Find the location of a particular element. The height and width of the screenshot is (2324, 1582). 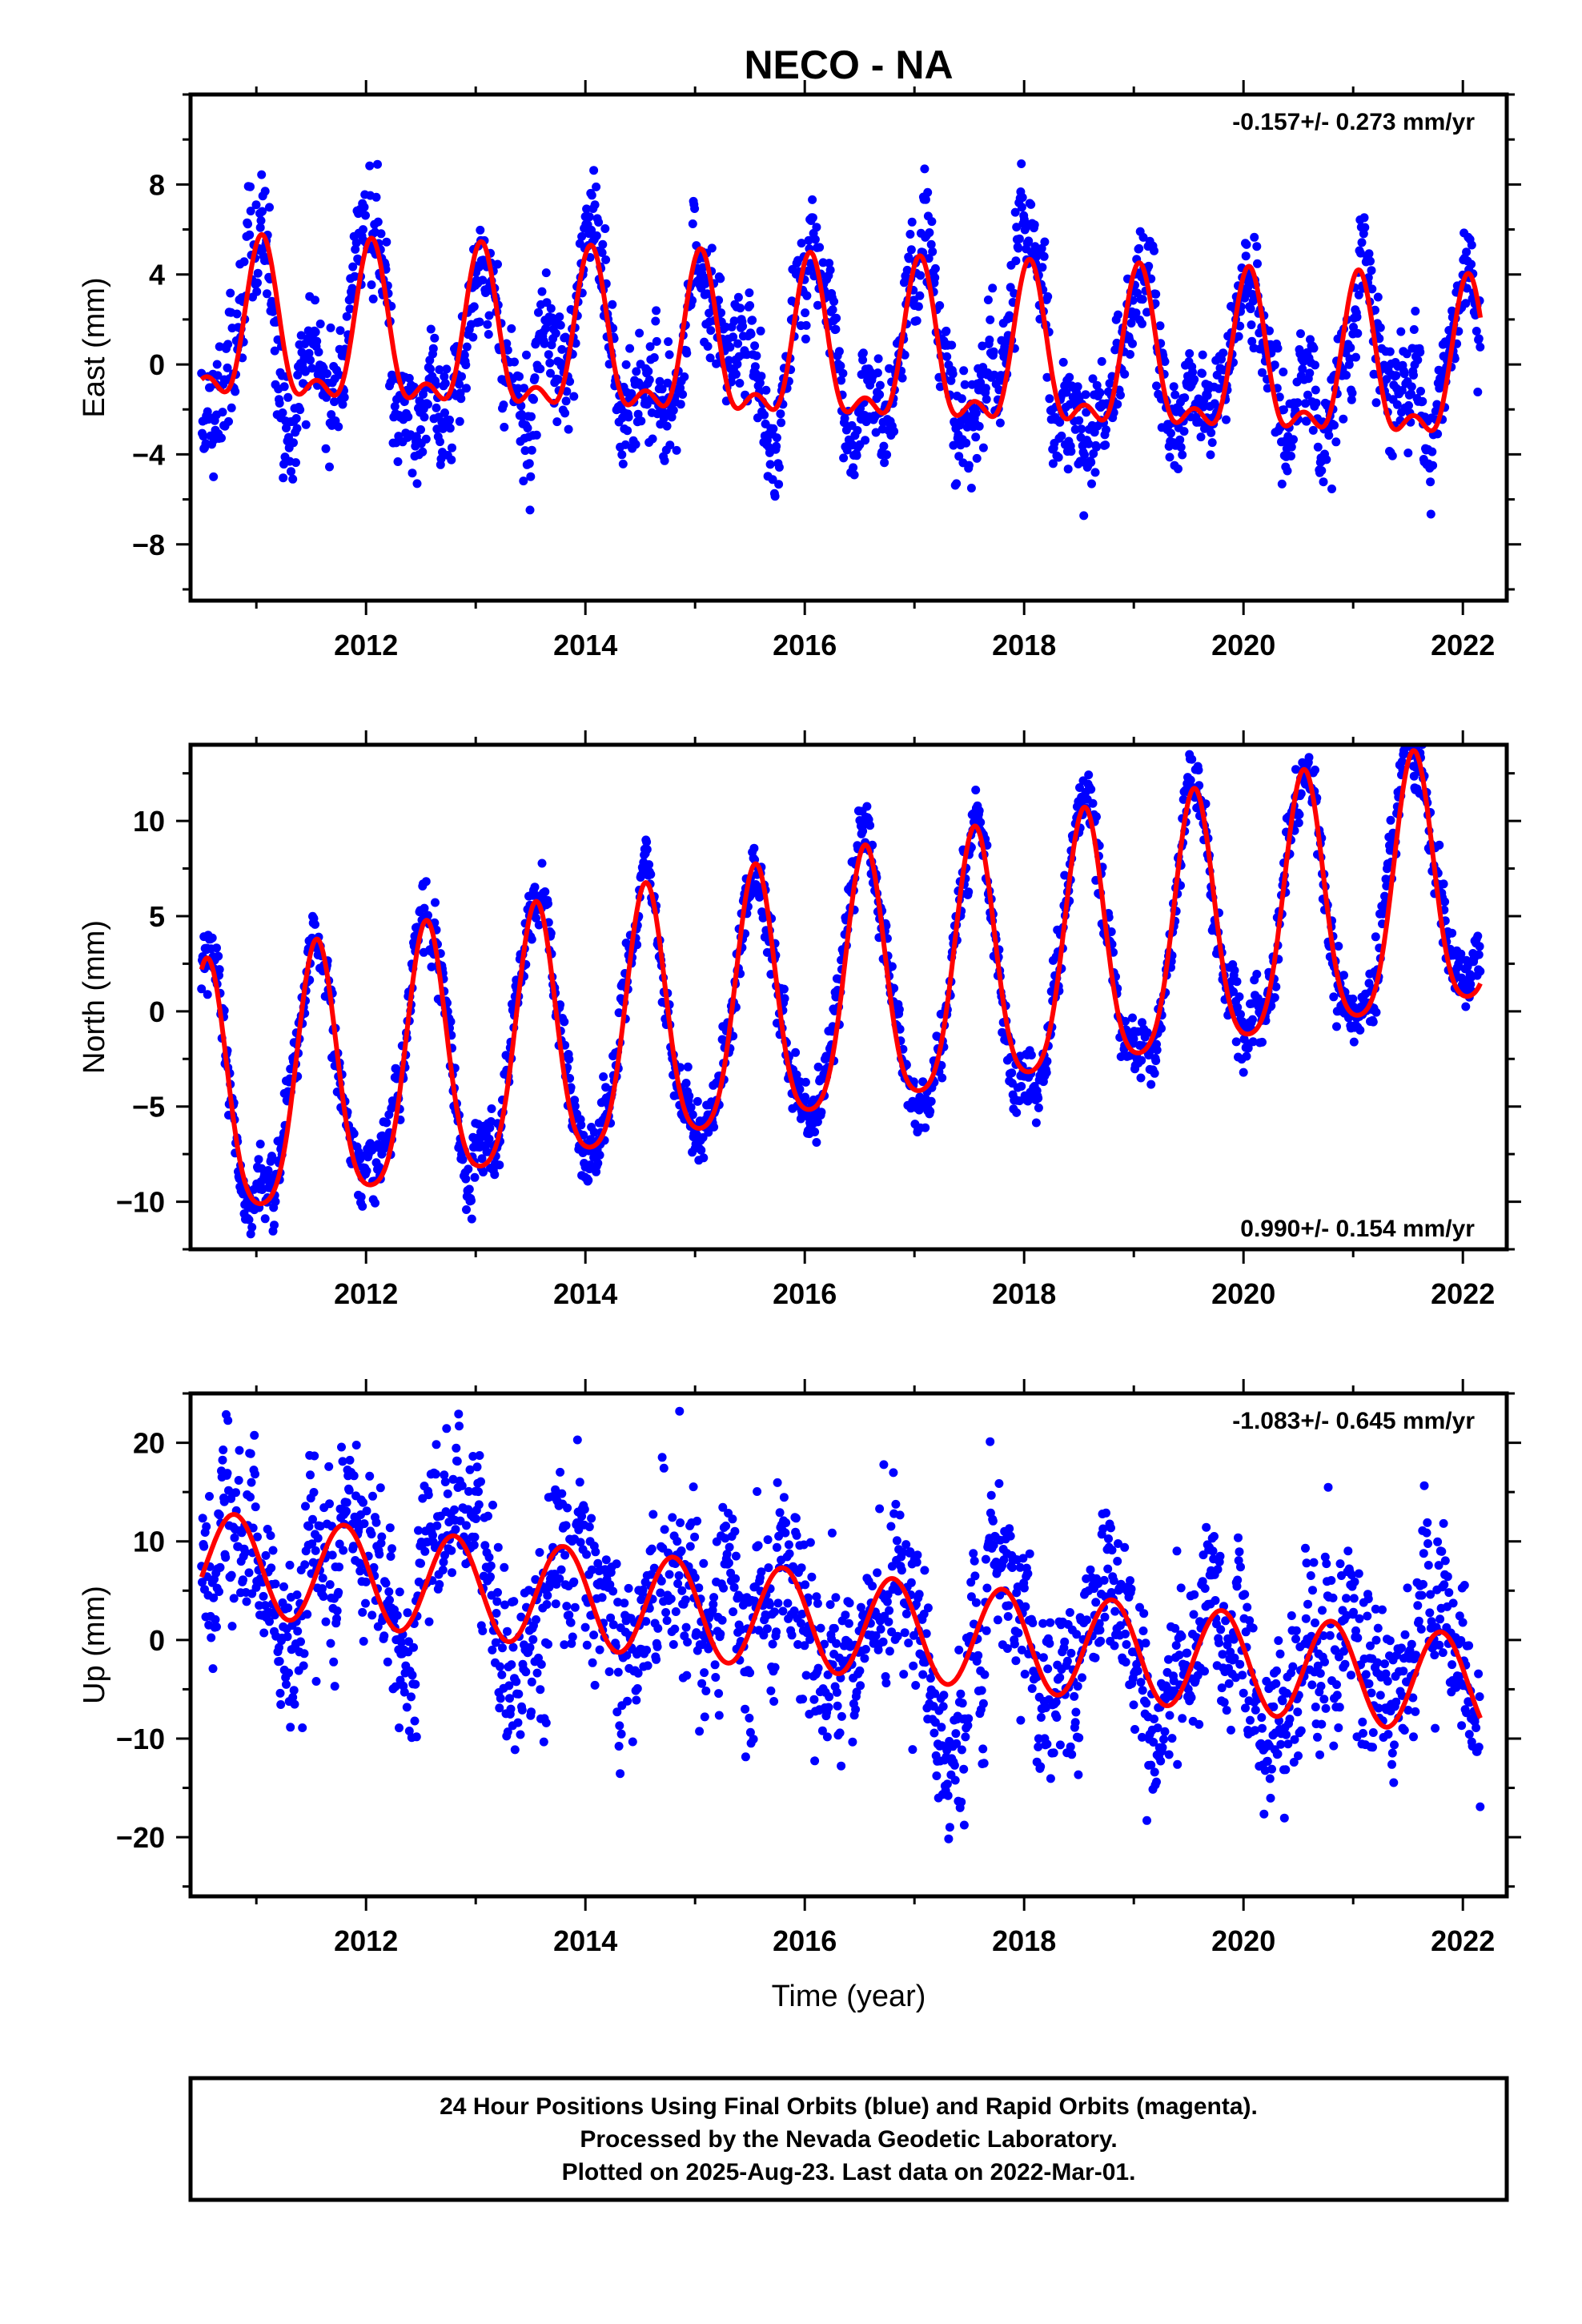

x-tick-label: 2016 is located at coordinates (805, 645).